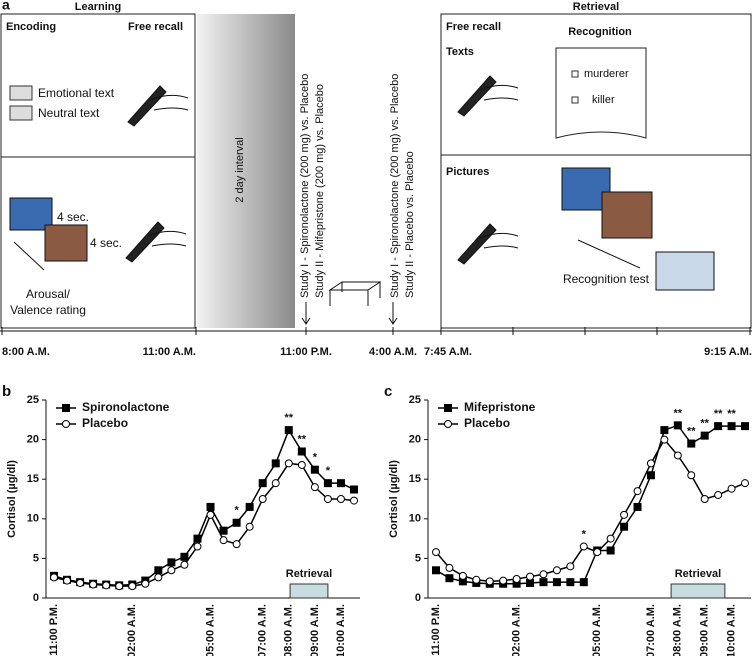  I want to click on series-line, so click(590, 504).